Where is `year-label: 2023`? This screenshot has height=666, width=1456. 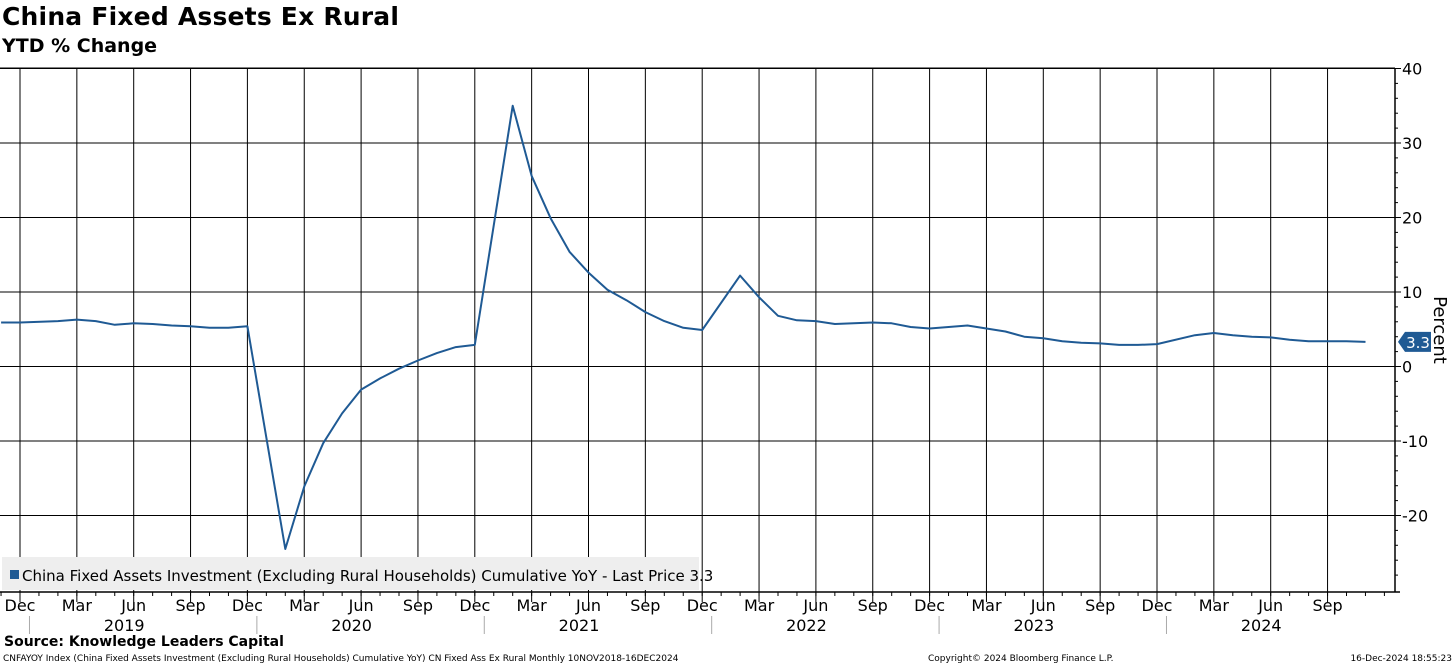
year-label: 2023 is located at coordinates (1033, 625).